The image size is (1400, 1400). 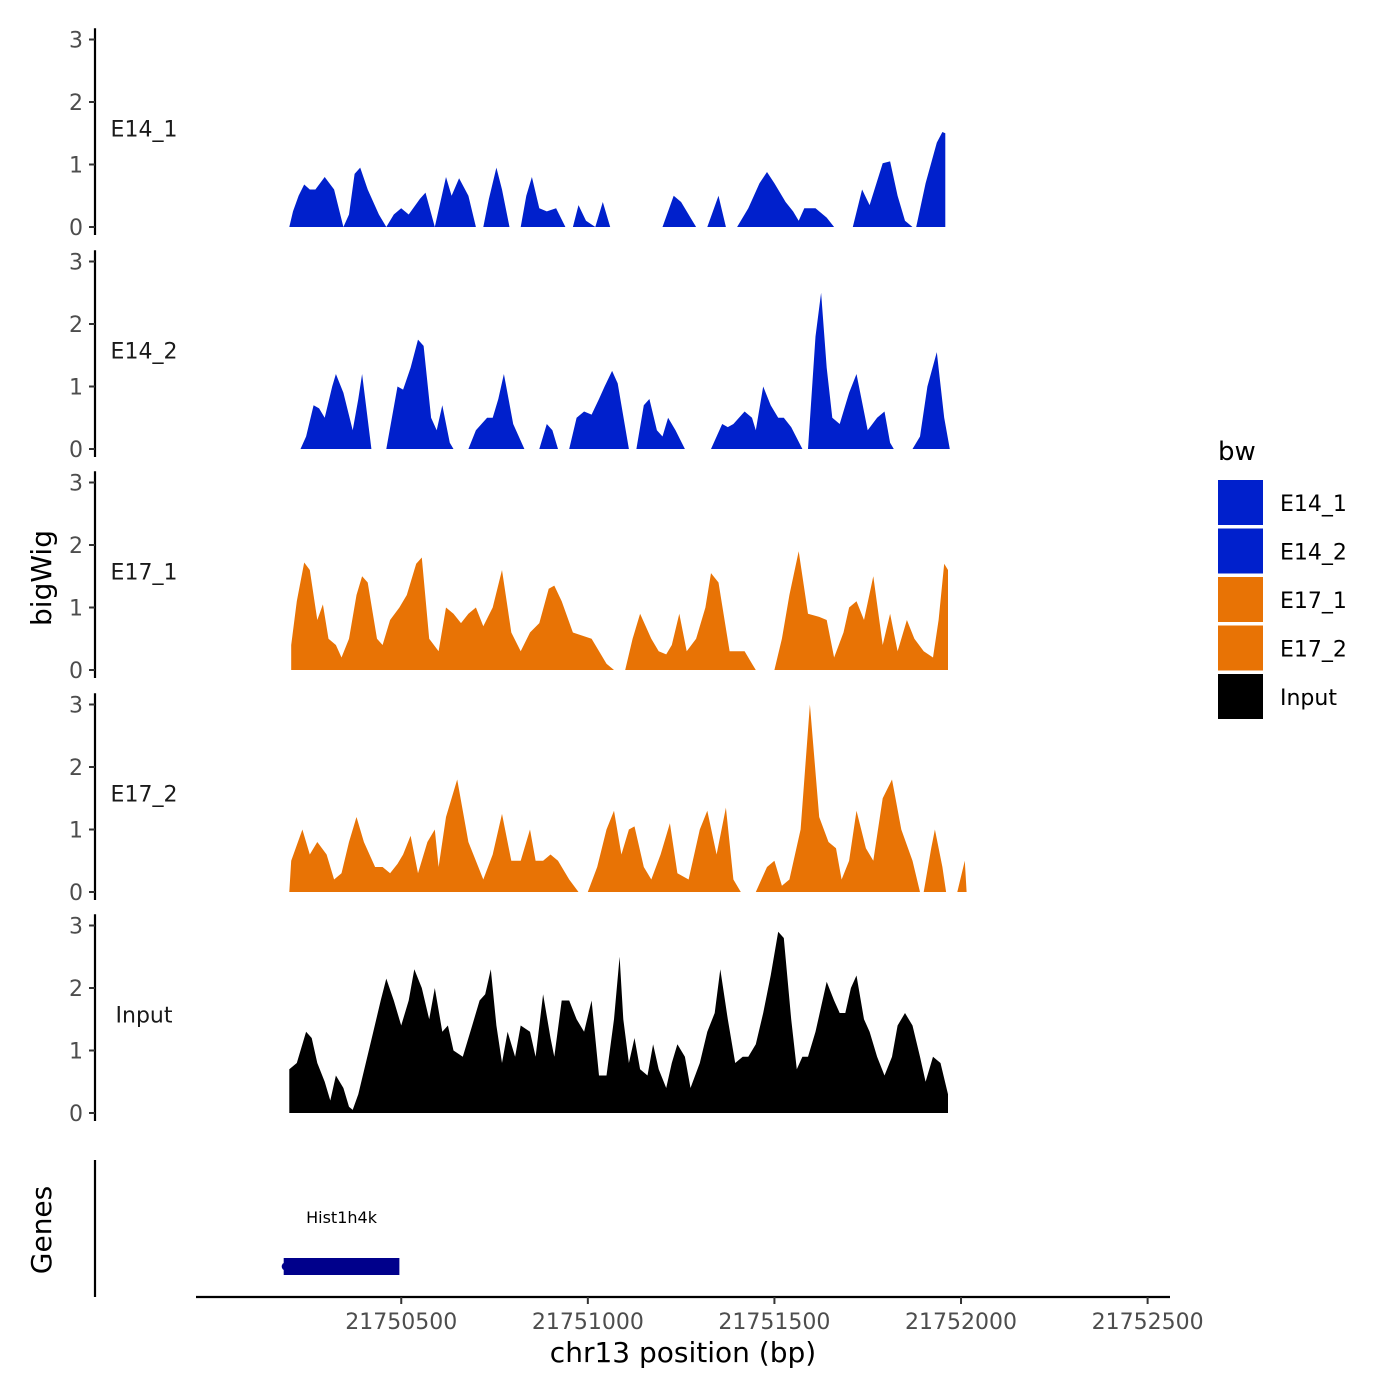 What do you see at coordinates (401, 1322) in the screenshot?
I see `x-tick-label: 21750500` at bounding box center [401, 1322].